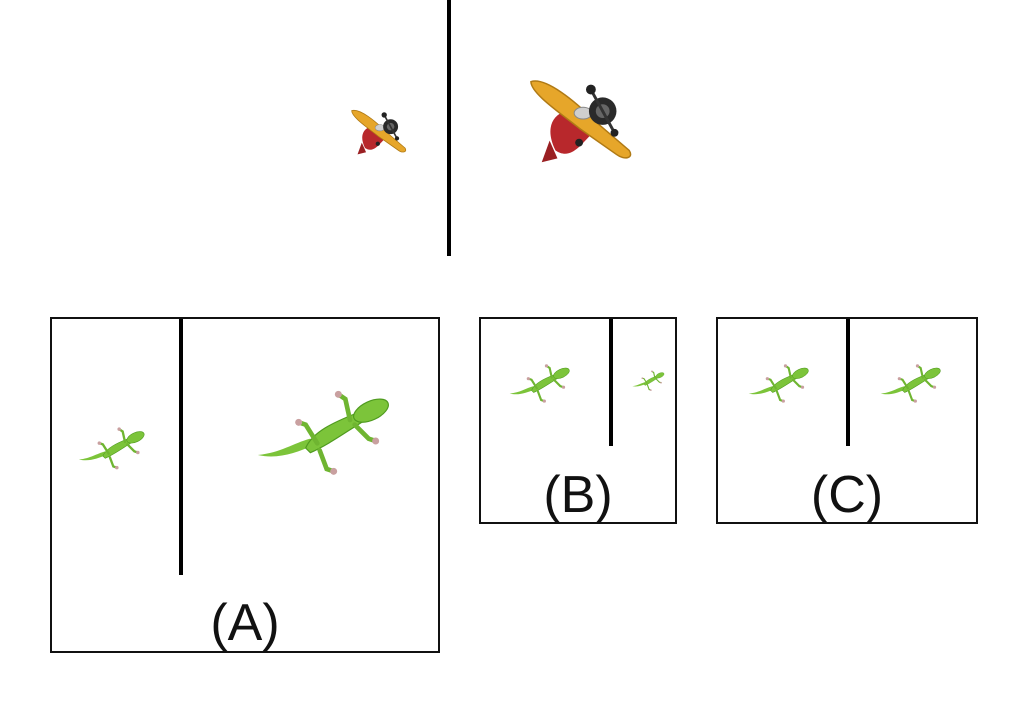 The width and height of the screenshot is (1027, 702). What do you see at coordinates (578, 495) in the screenshot?
I see `option-b-label: (B)` at bounding box center [578, 495].